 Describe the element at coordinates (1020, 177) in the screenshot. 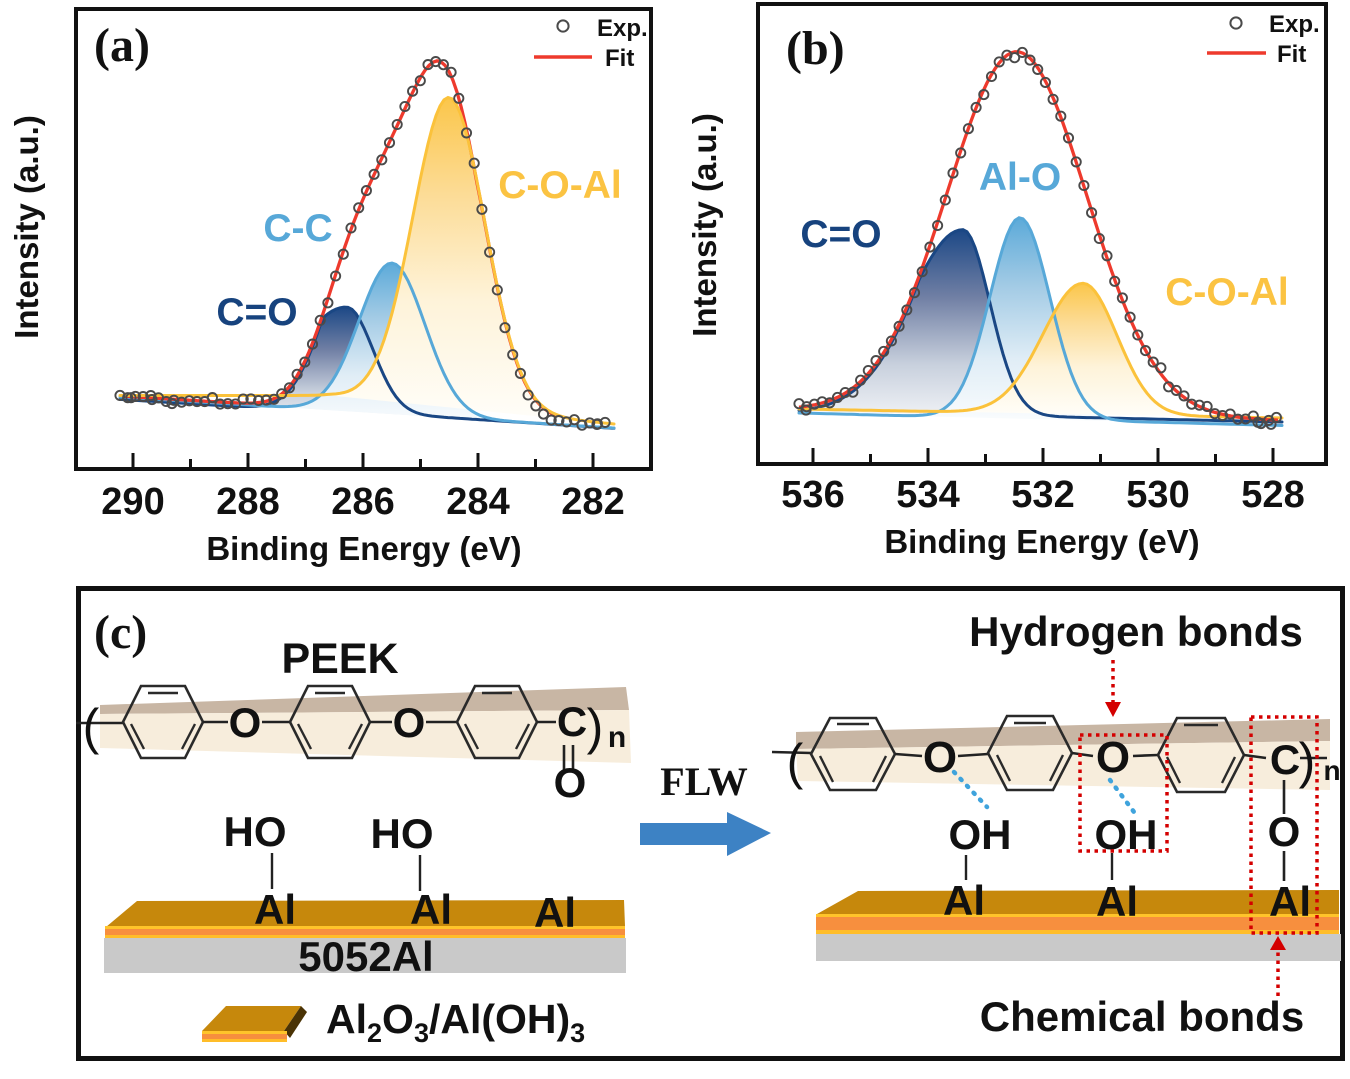

I see `svg-text: Al-O` at that location.